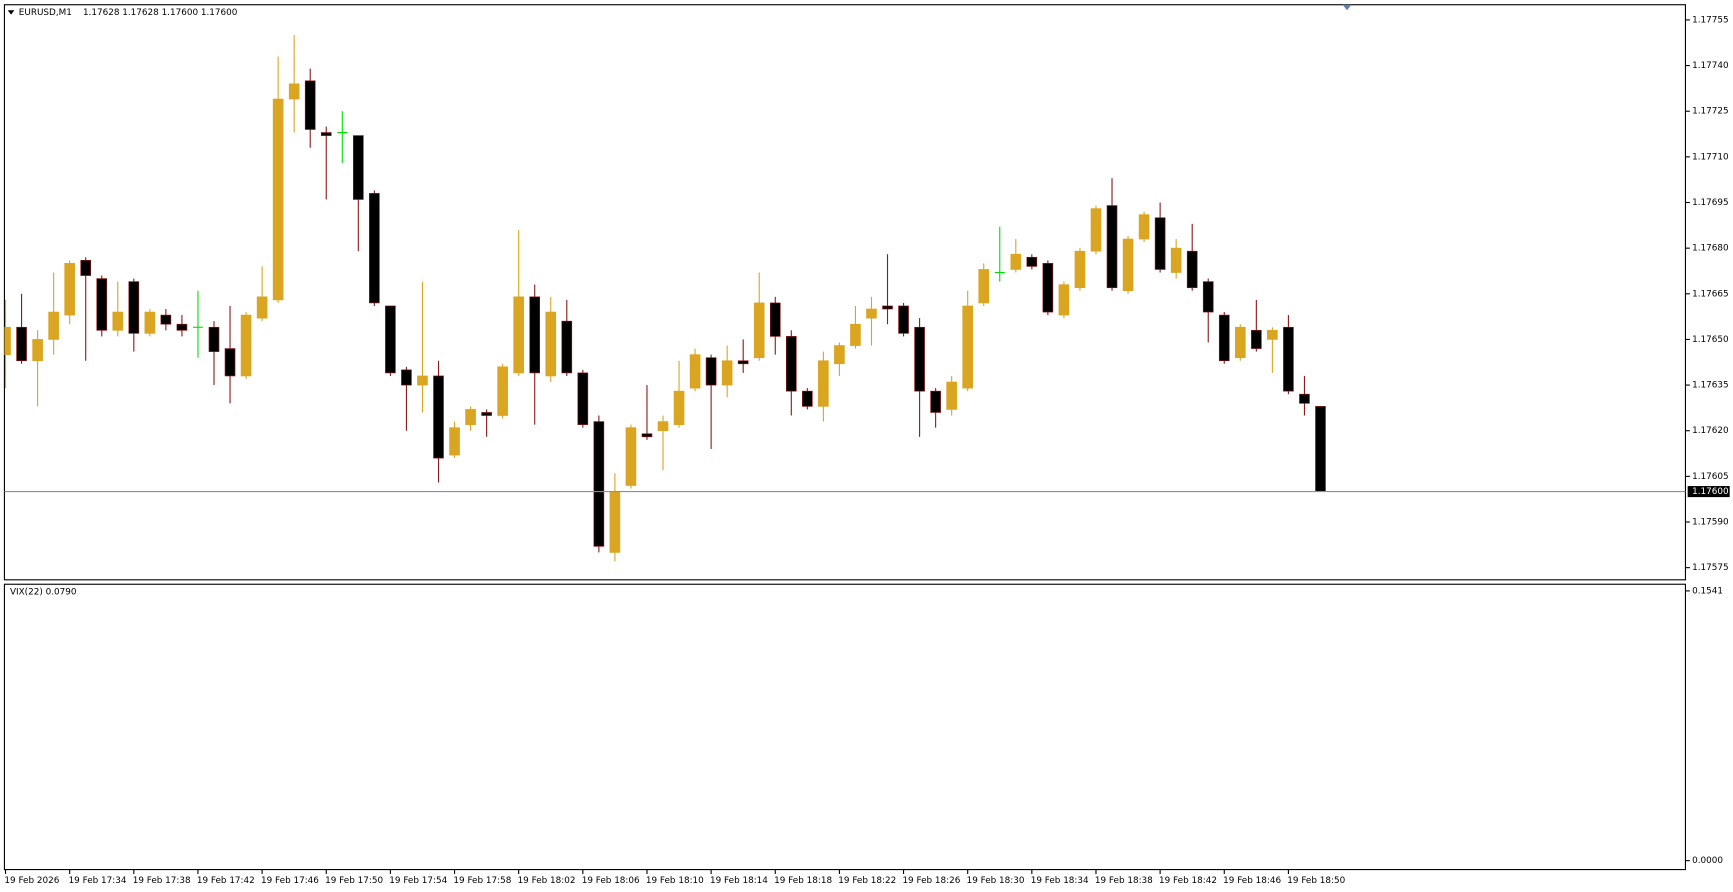 This screenshot has width=1733, height=892. Describe the element at coordinates (1060, 881) in the screenshot. I see `x-tick-label: 19 Feb 18:34` at that location.